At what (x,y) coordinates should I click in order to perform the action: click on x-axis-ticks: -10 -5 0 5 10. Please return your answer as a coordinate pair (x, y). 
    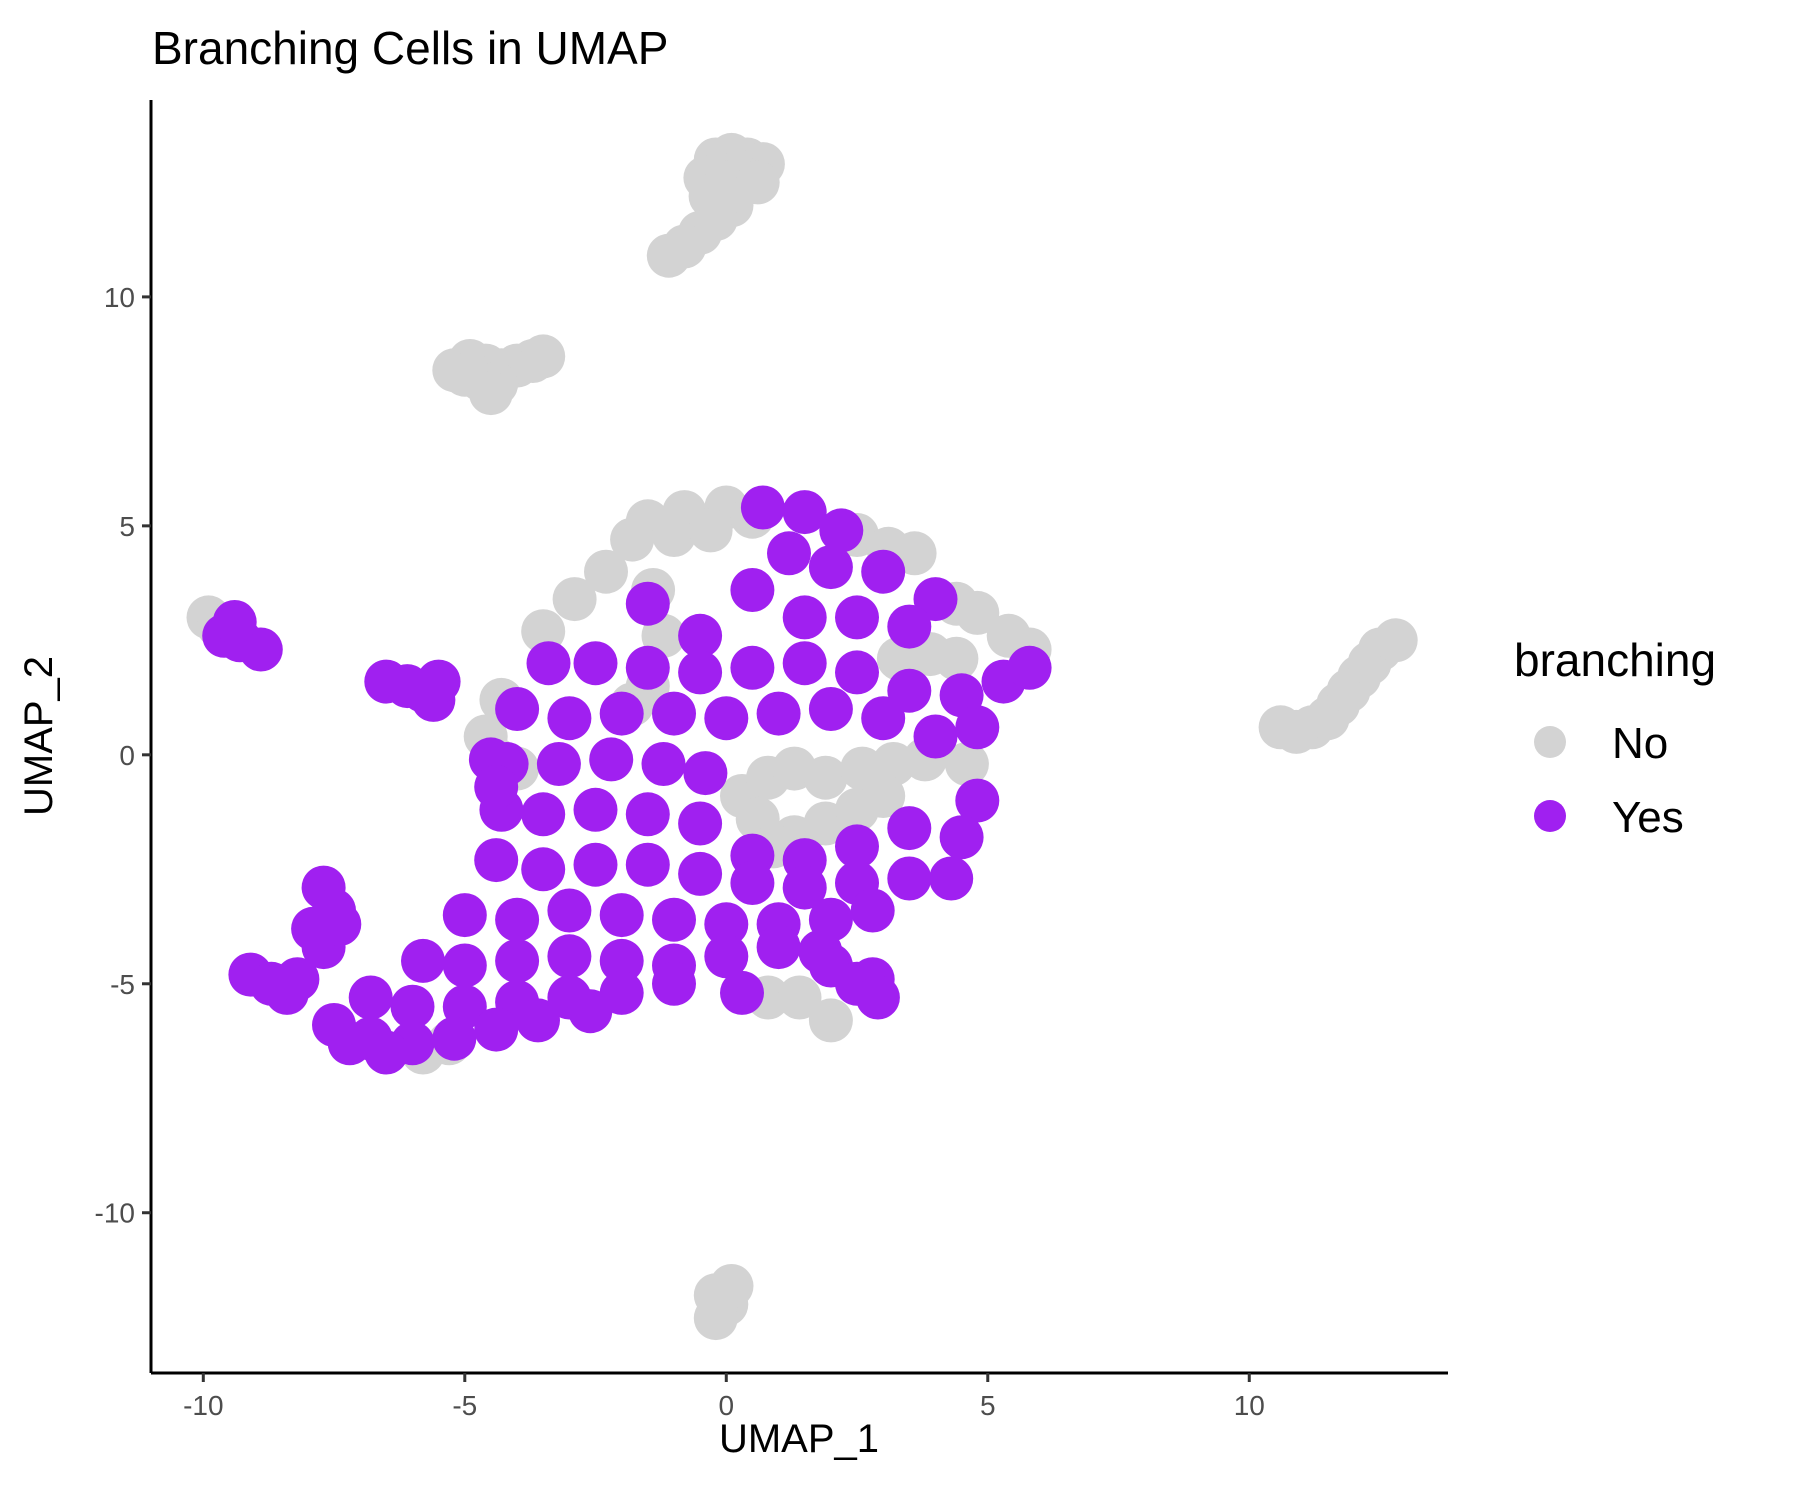
    Looking at the image, I should click on (724, 1397).